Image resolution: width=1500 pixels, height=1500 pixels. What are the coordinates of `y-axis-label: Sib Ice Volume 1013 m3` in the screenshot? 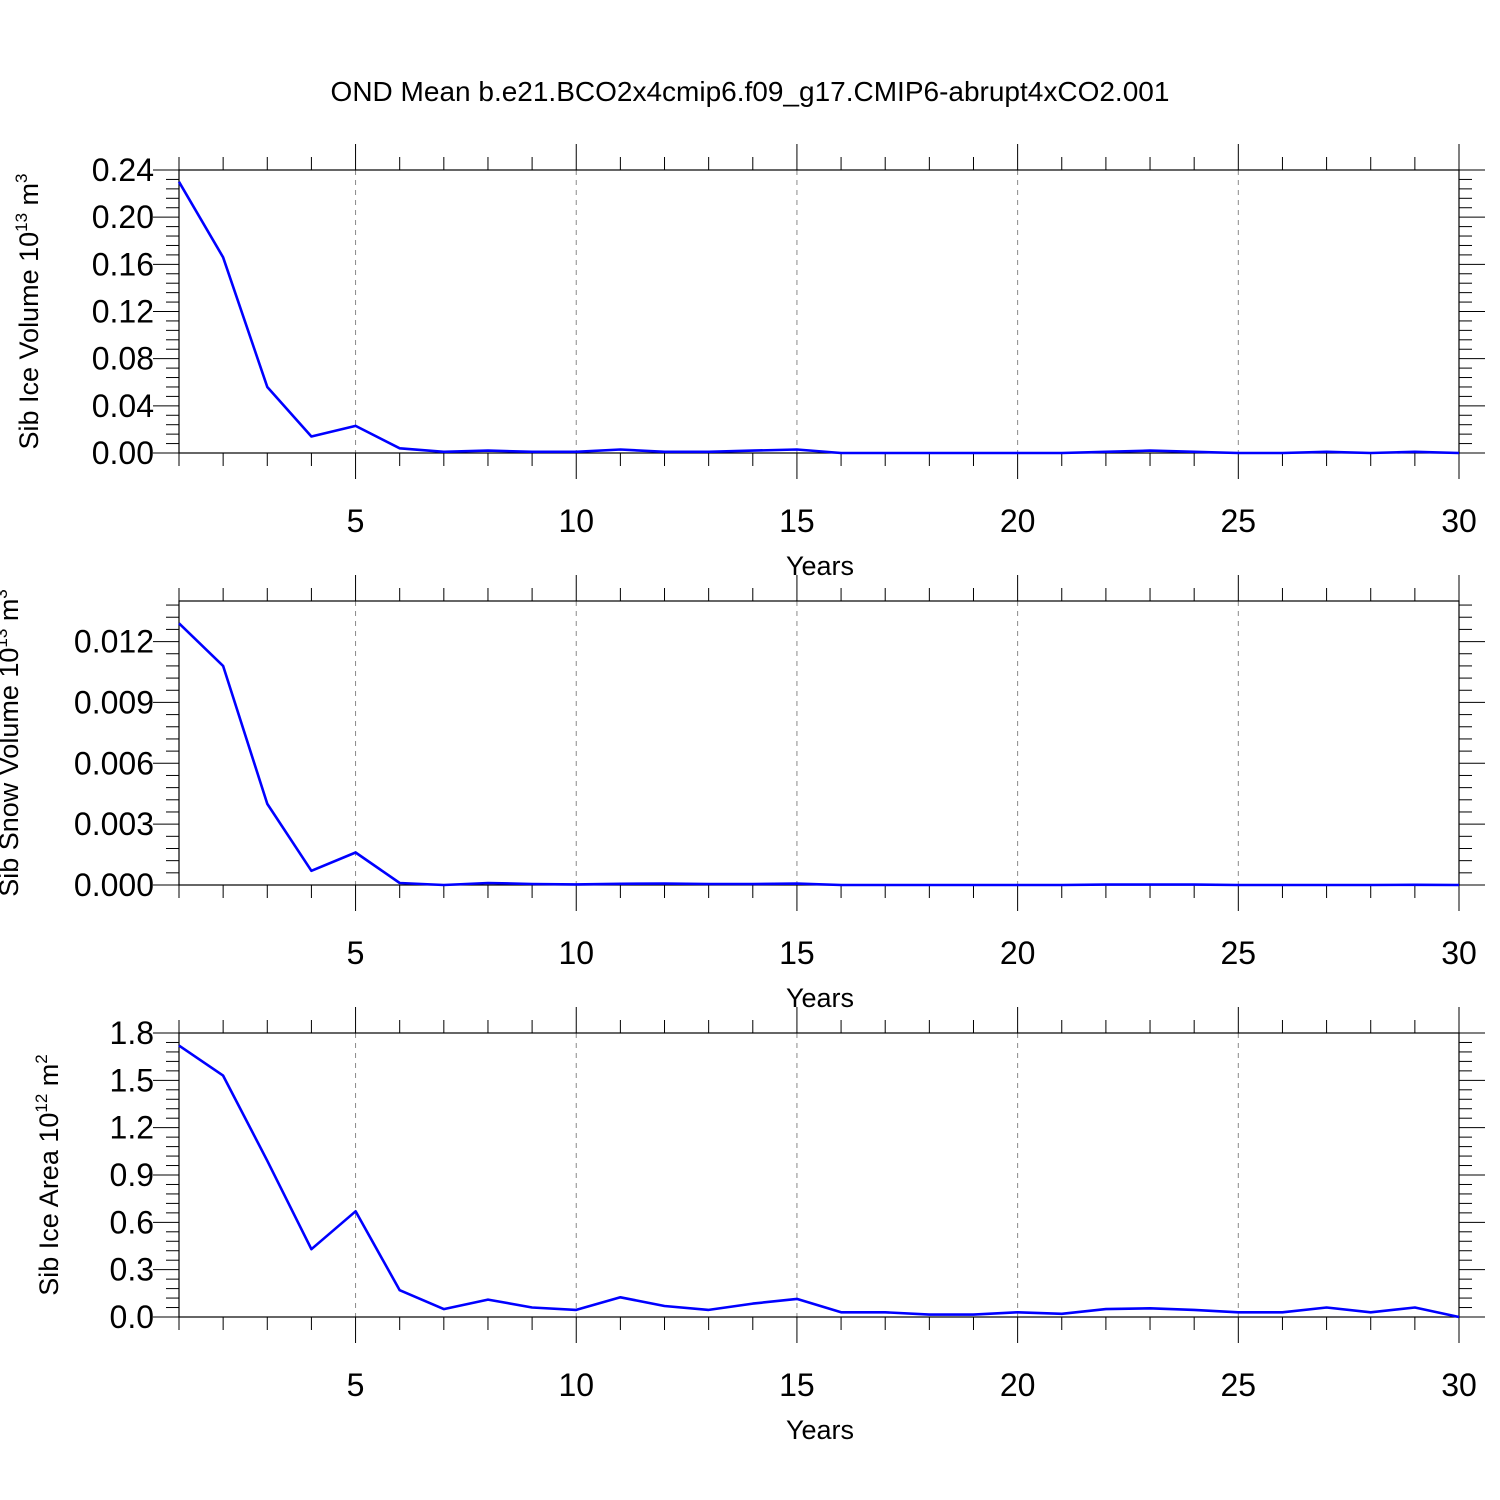 It's located at (28, 311).